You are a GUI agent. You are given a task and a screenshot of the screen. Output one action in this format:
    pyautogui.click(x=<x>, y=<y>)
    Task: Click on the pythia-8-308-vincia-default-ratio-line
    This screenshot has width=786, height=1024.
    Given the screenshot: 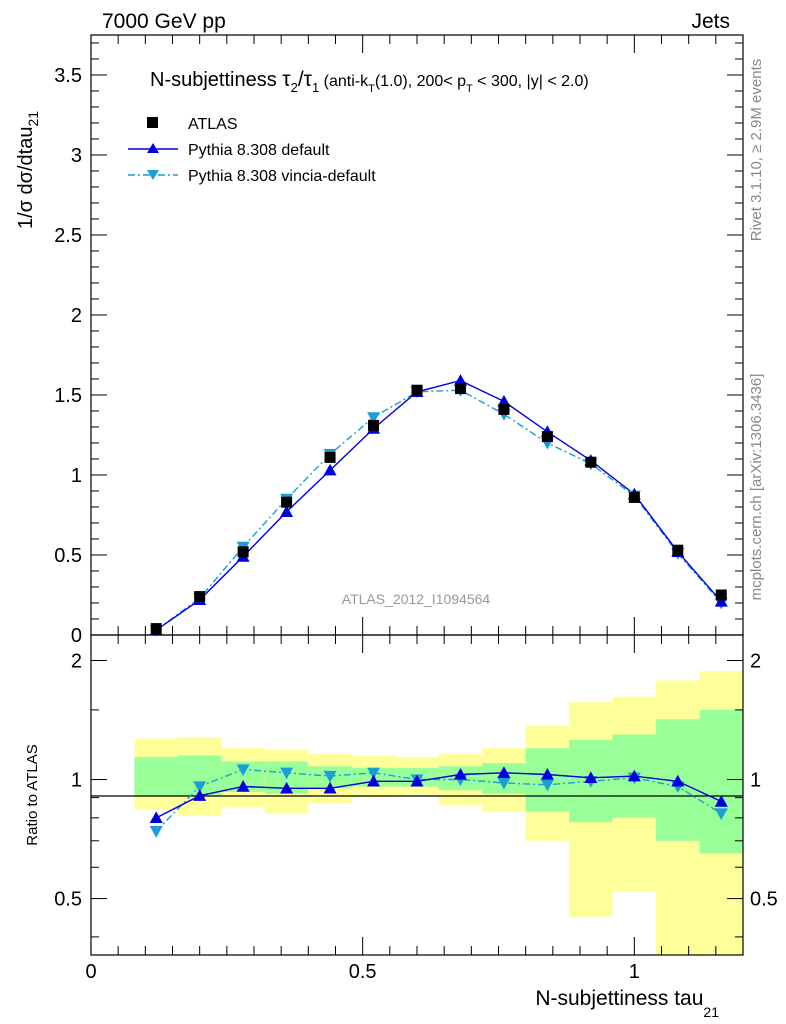 What is the action you would take?
    pyautogui.click(x=438, y=800)
    